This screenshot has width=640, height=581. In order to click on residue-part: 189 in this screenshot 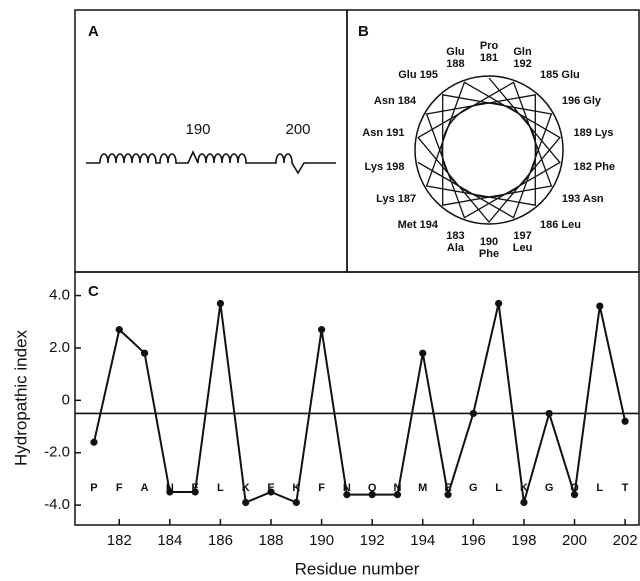, I will do `click(583, 133)`.